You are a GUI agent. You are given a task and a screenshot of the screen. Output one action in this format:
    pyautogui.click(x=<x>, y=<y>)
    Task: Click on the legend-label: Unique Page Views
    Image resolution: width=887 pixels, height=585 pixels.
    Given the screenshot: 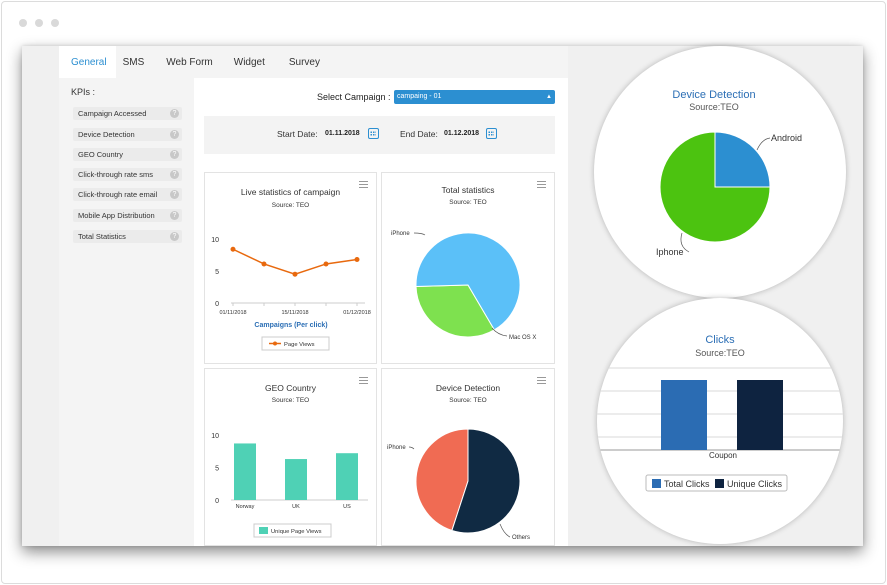 What is the action you would take?
    pyautogui.click(x=296, y=532)
    